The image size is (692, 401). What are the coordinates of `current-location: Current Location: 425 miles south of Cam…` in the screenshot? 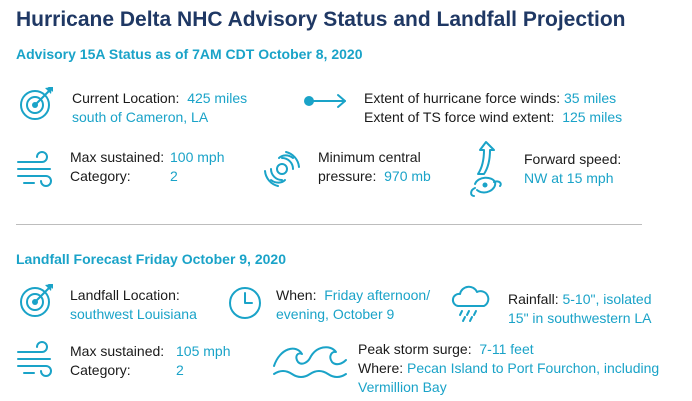 It's located at (159, 108).